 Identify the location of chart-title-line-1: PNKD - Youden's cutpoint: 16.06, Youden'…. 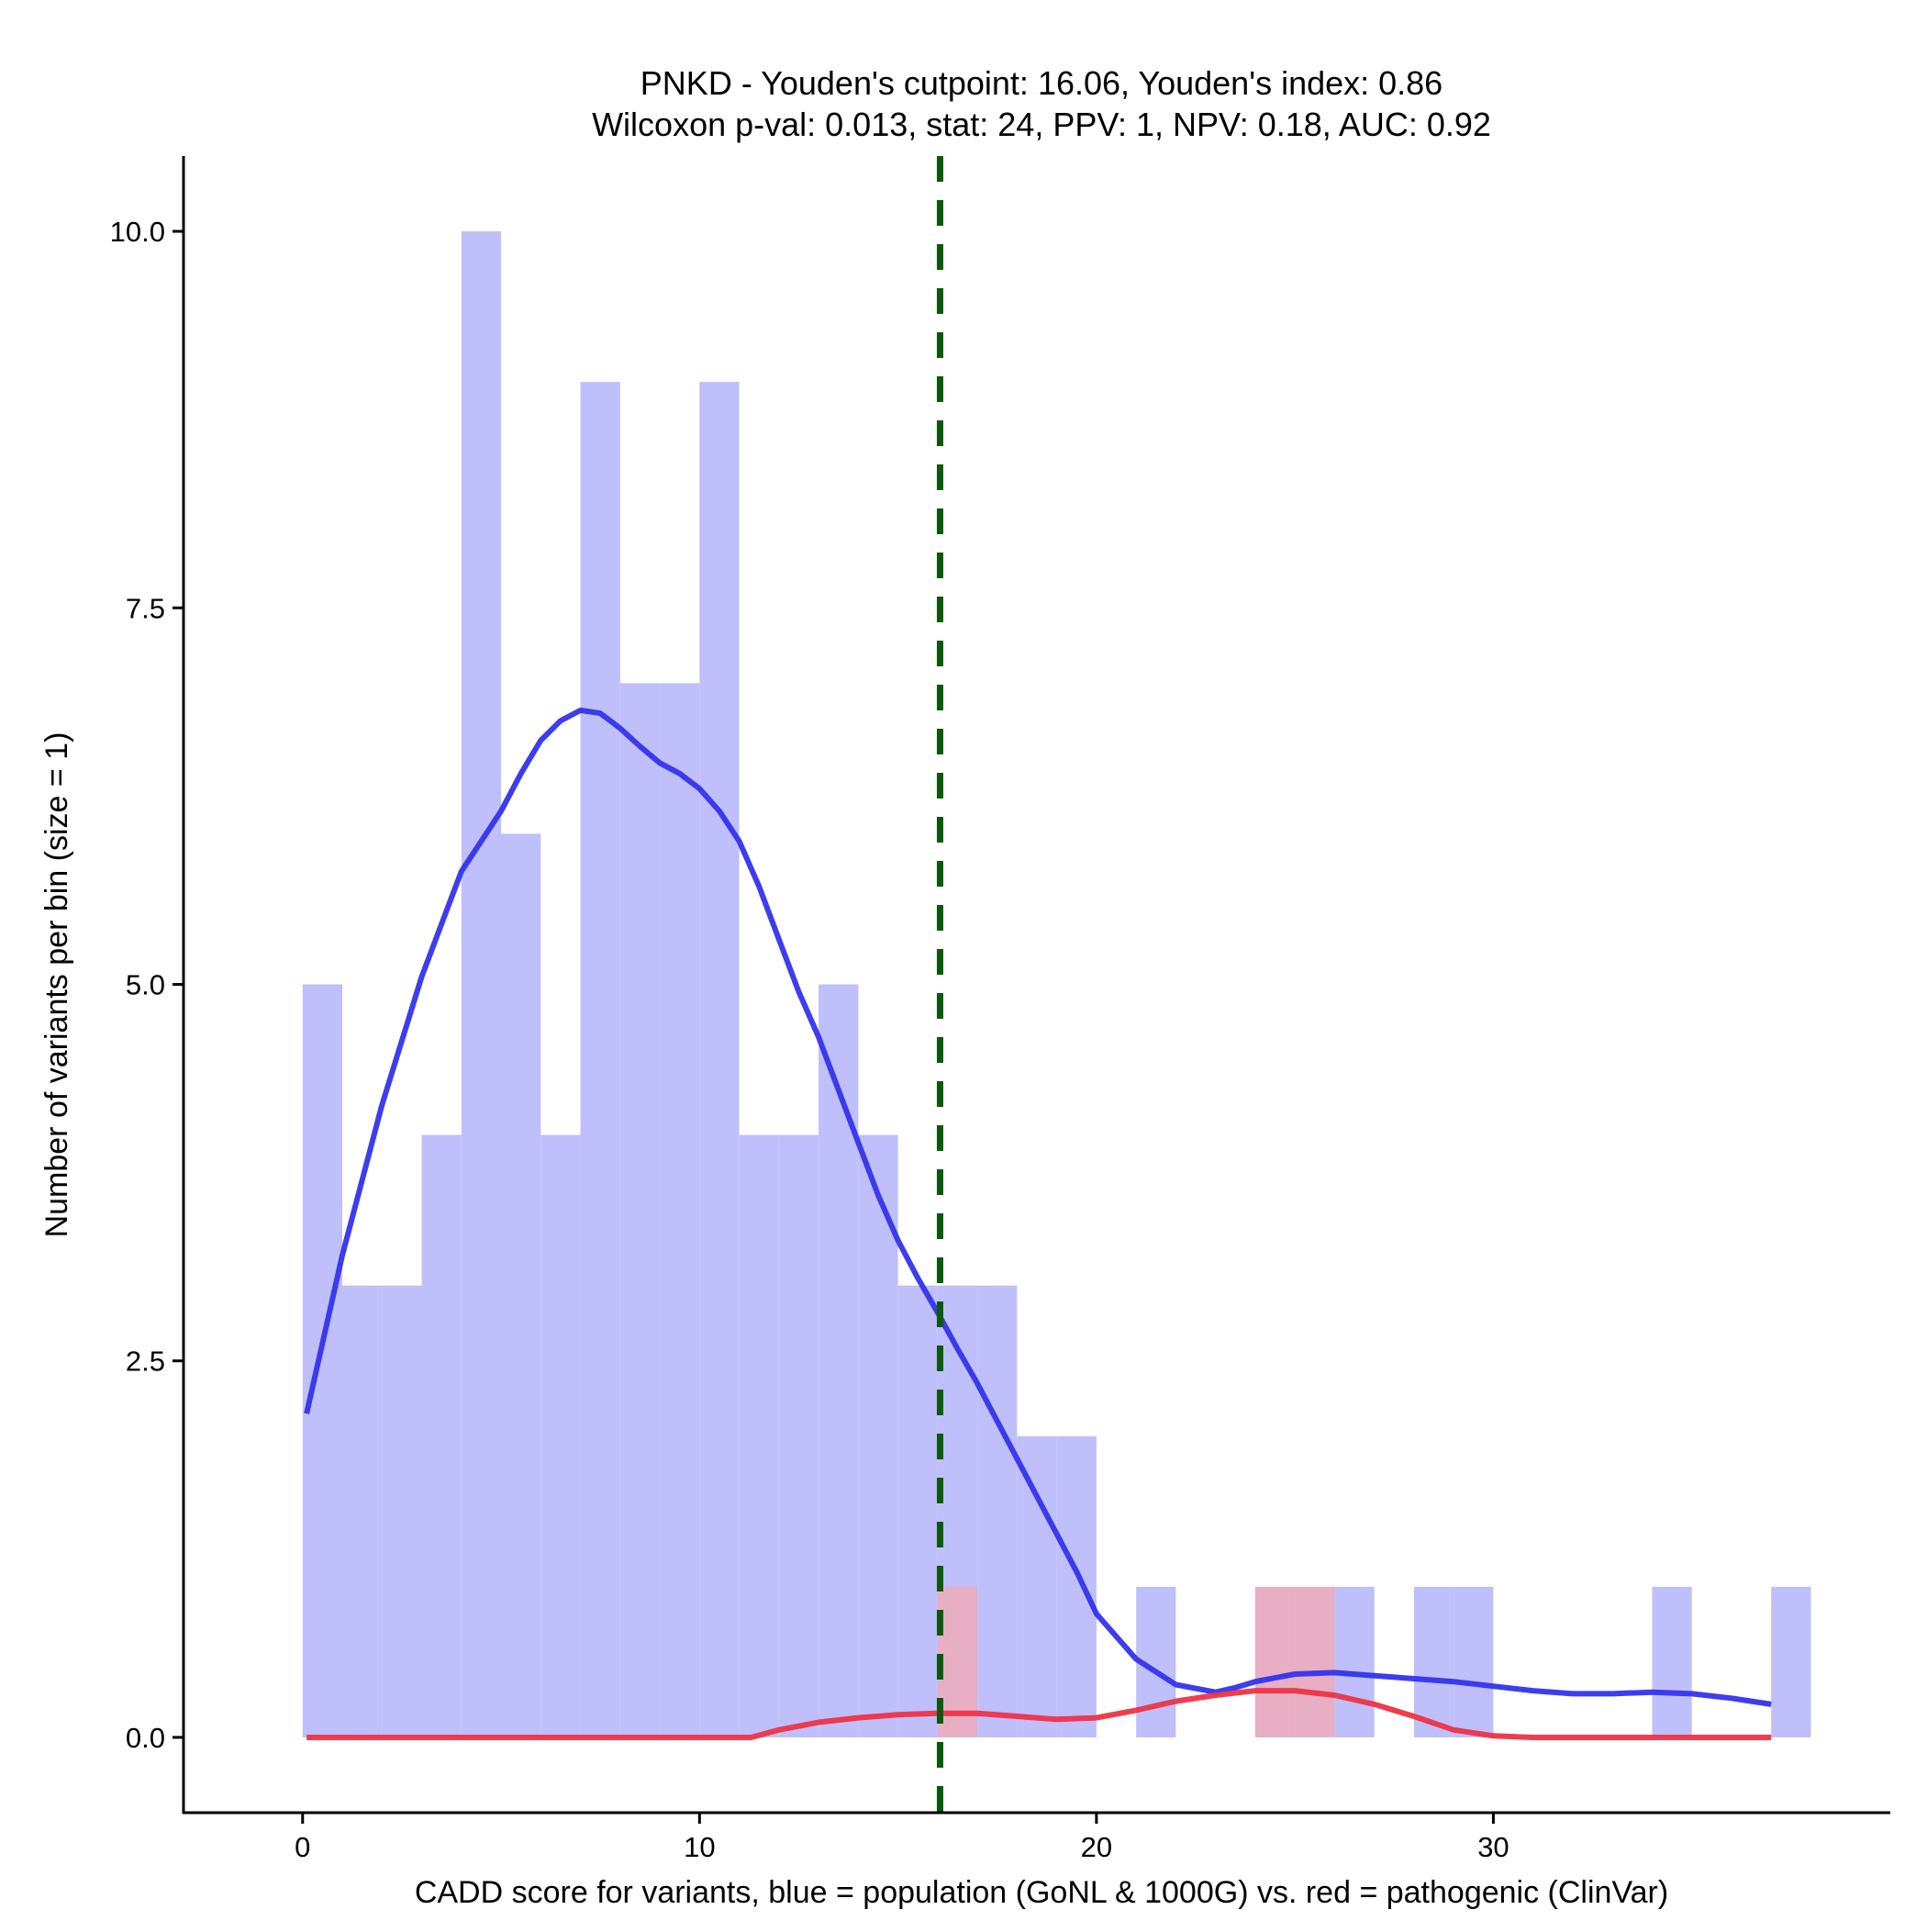
(1041, 83).